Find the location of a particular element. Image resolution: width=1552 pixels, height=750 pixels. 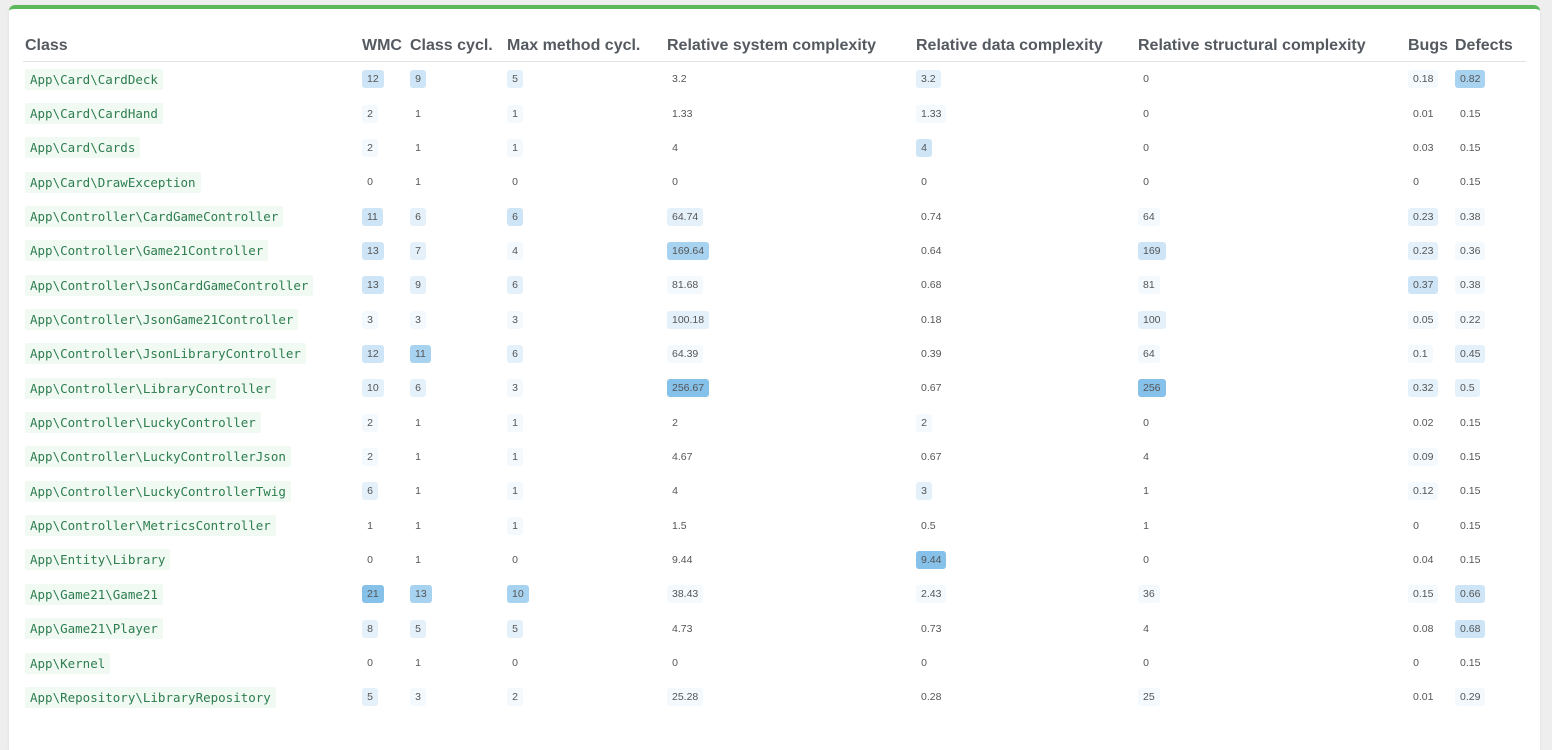

class-name: App\Card\DrawException is located at coordinates (113, 182).